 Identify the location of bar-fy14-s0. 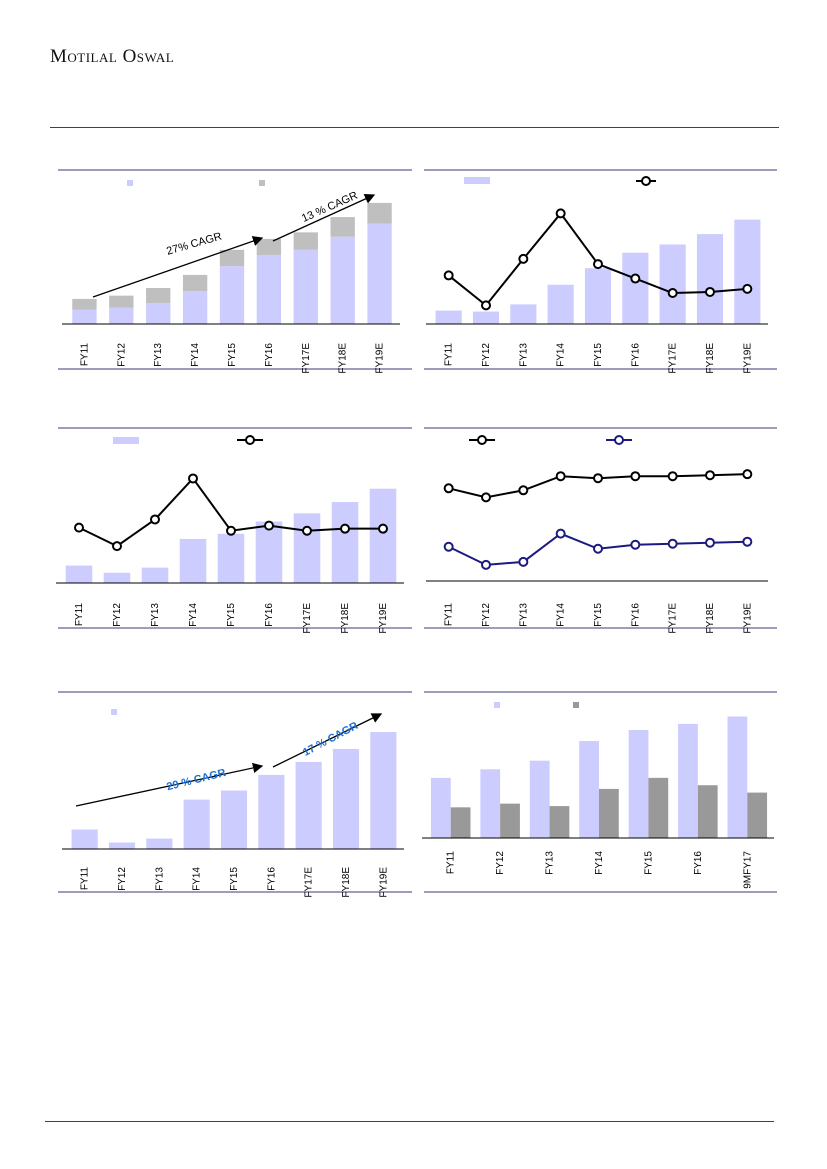
(589, 789).